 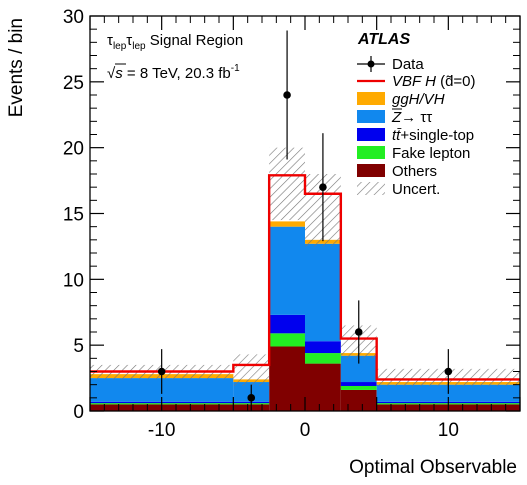 I want to click on legend-item-fake: Fake lepton, so click(x=413, y=153).